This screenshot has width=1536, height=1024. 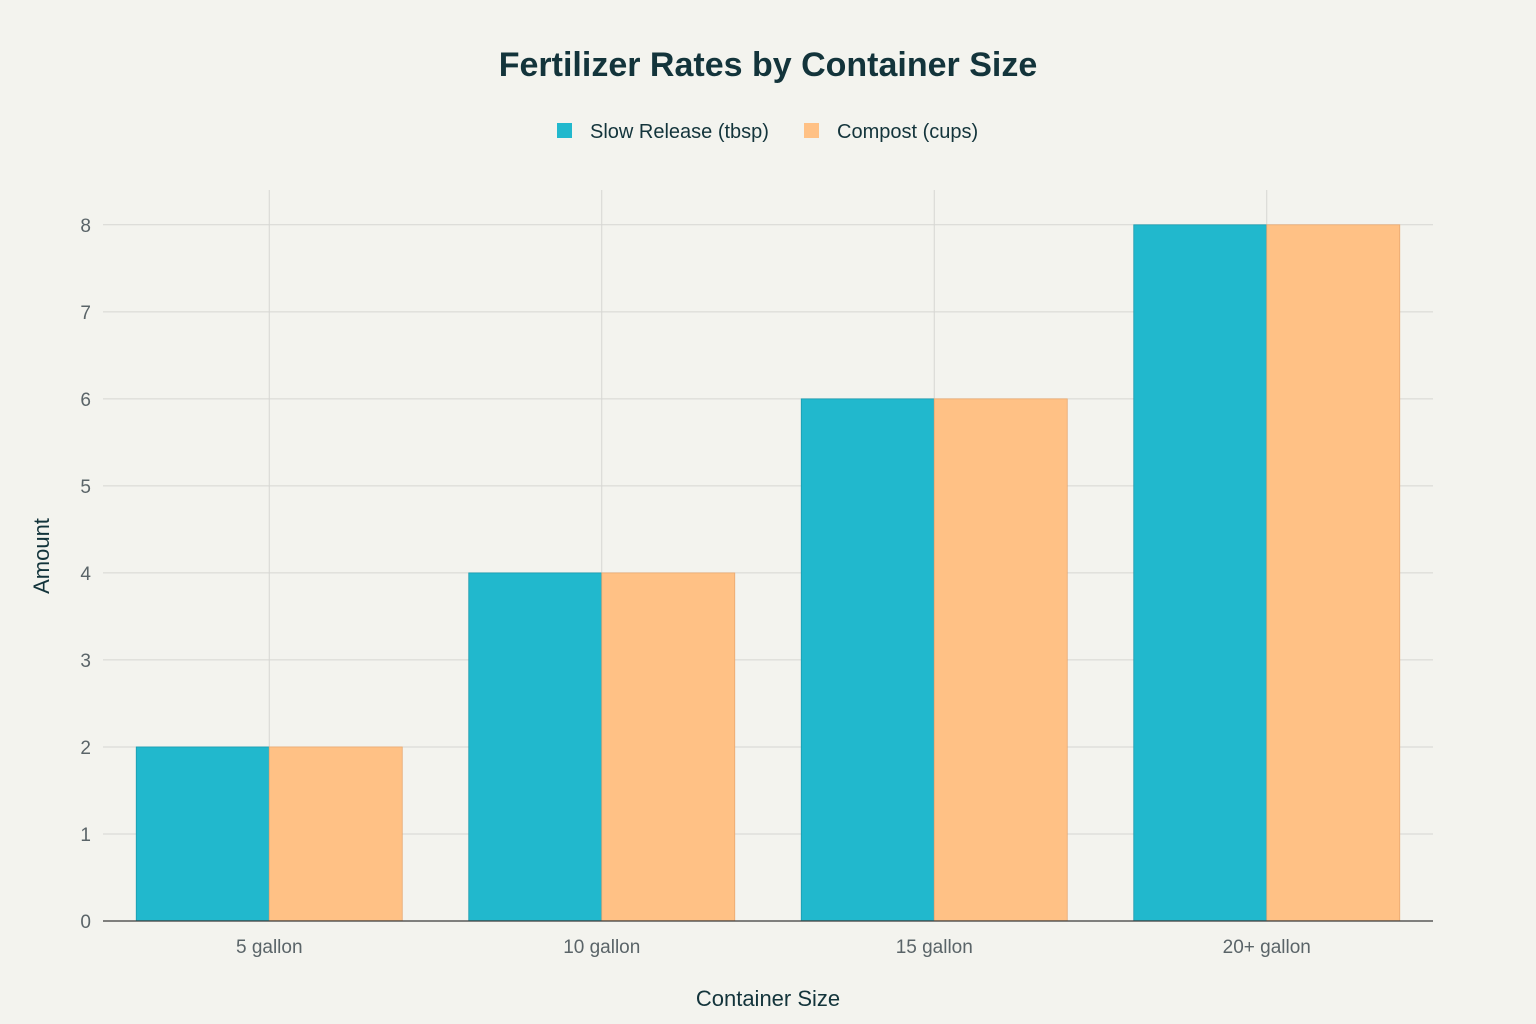 What do you see at coordinates (85, 226) in the screenshot?
I see `y-tick-label: 8` at bounding box center [85, 226].